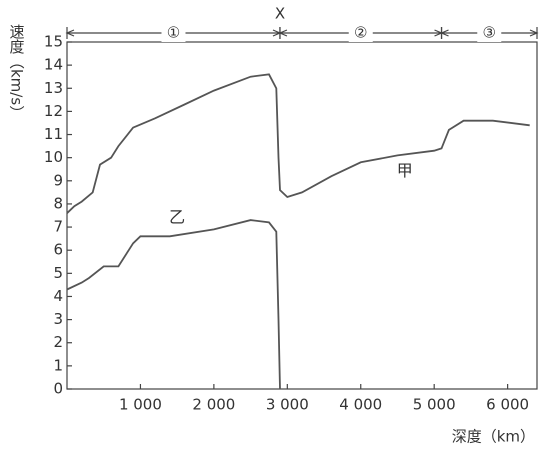  I want to click on x-axis-title: 深度（km）, so click(493, 437).